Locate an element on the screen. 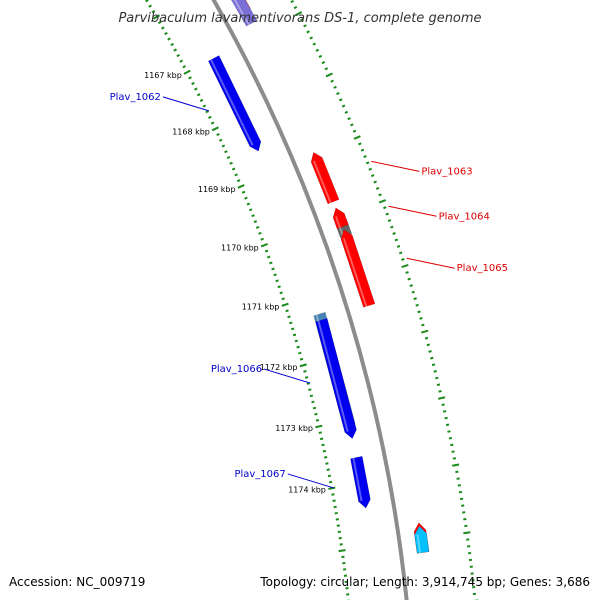  gene-label: Plav_1062 is located at coordinates (135, 97).